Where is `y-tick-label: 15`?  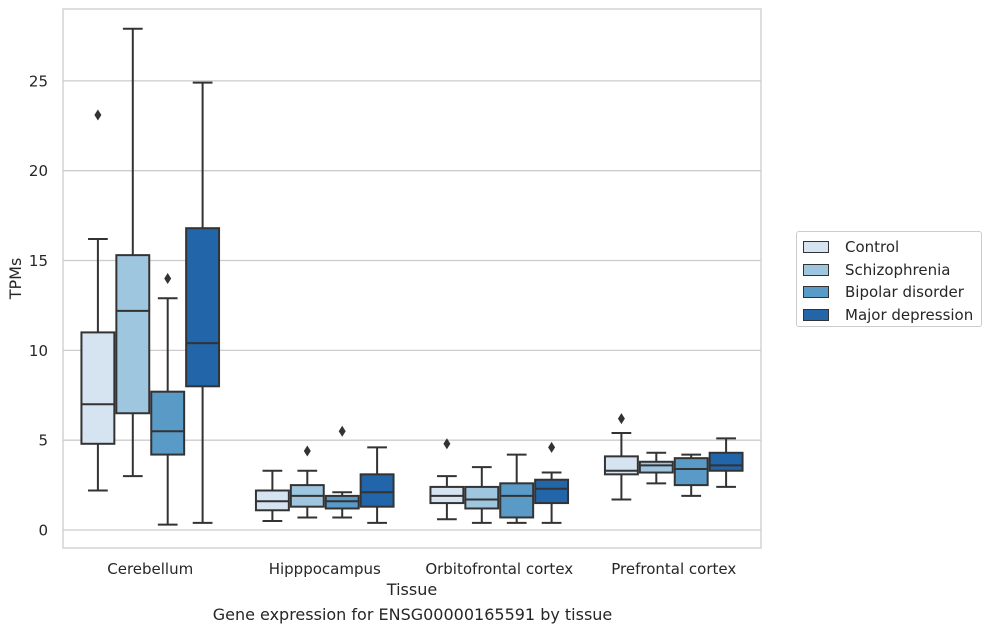 y-tick-label: 15 is located at coordinates (38, 261).